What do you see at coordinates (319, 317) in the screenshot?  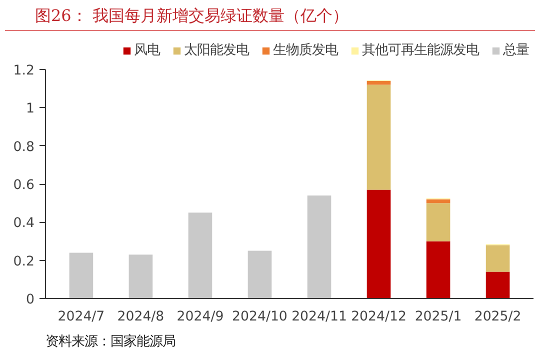 I see `x-tick-label: 2024/11` at bounding box center [319, 317].